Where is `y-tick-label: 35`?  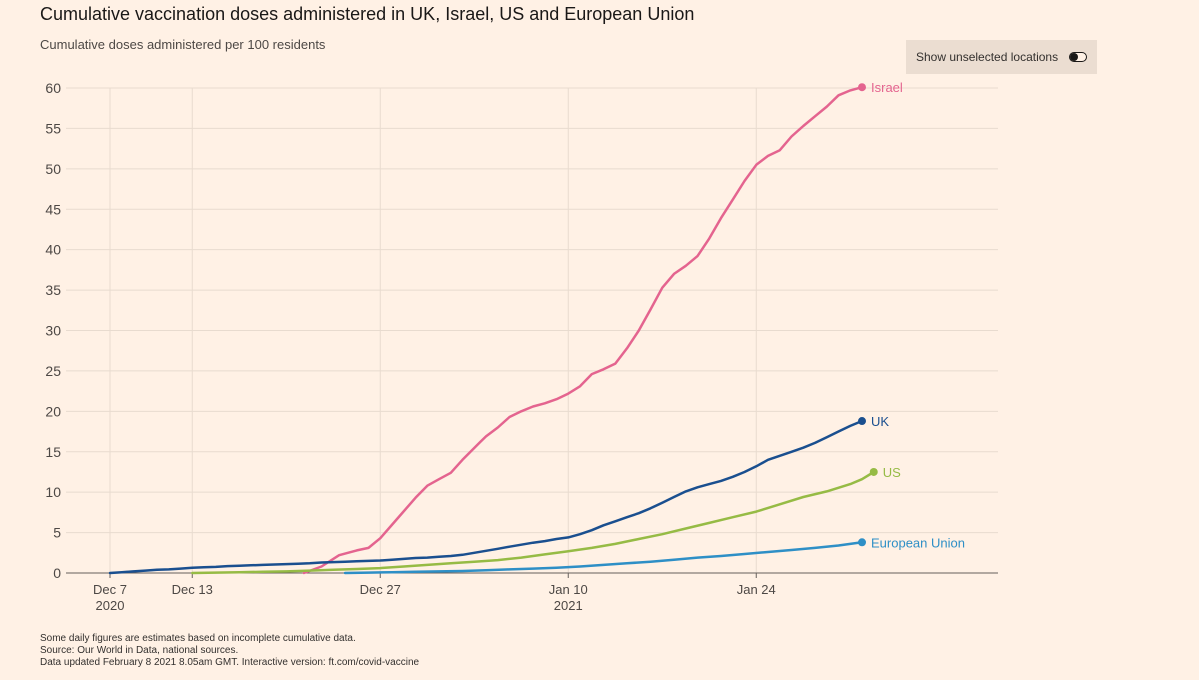 y-tick-label: 35 is located at coordinates (53, 290).